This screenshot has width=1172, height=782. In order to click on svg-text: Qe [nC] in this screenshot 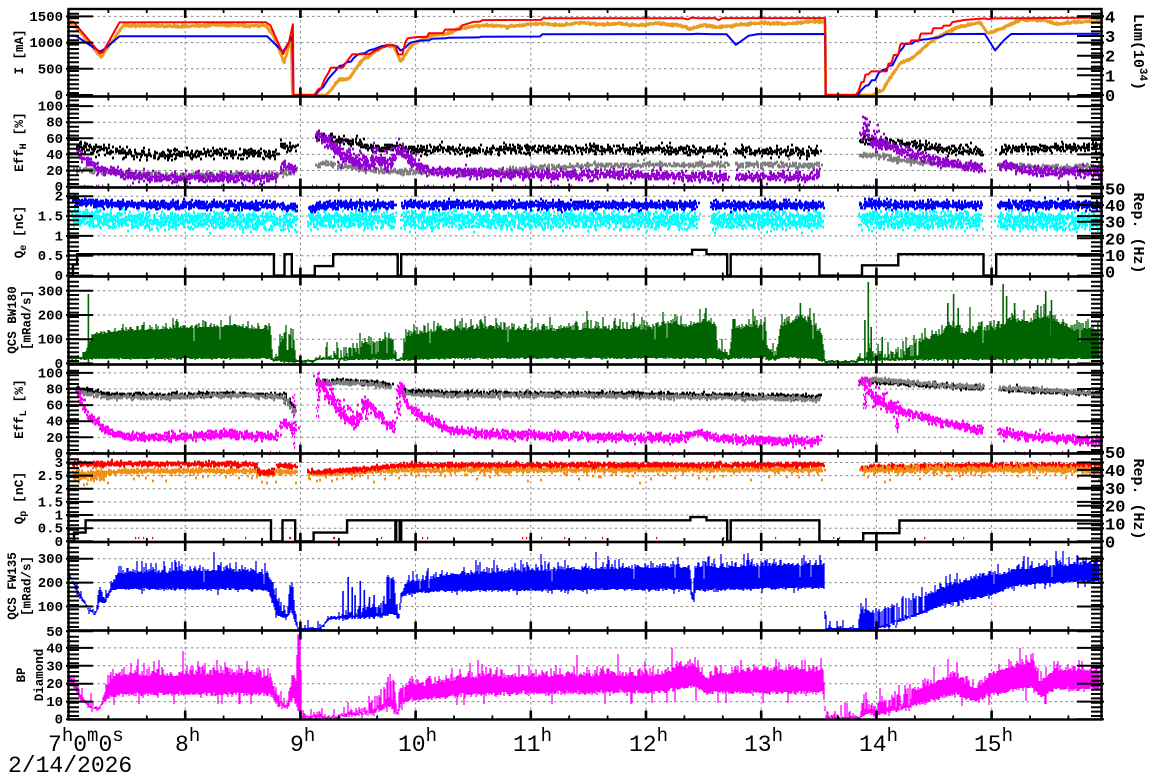, I will do `click(21, 232)`.